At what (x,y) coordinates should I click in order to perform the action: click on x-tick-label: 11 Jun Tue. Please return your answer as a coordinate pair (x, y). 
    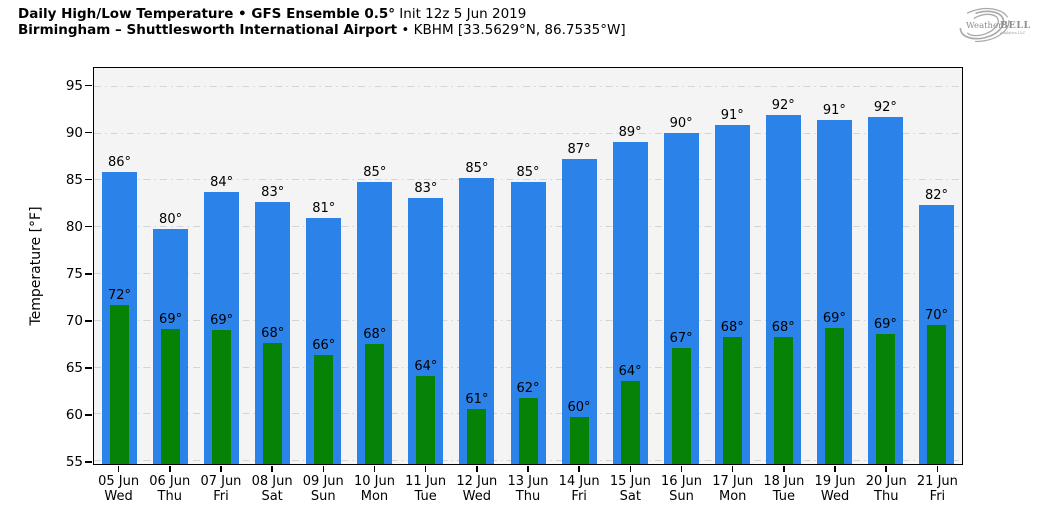
    Looking at the image, I should click on (426, 489).